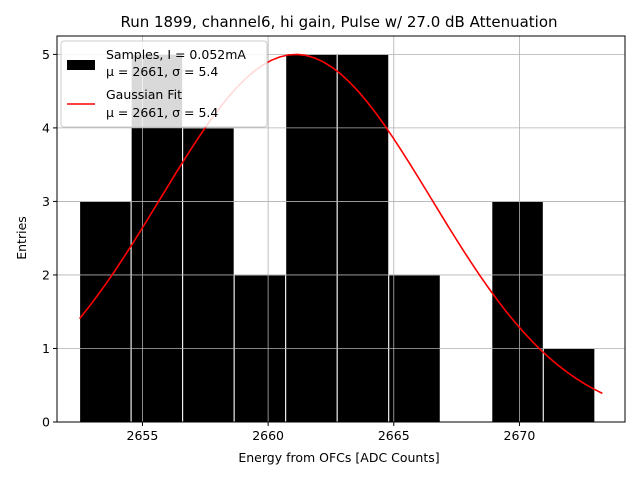 The image size is (640, 480). What do you see at coordinates (162, 112) in the screenshot?
I see `legend-fit-stats: μ = 2661, σ = 5.4` at bounding box center [162, 112].